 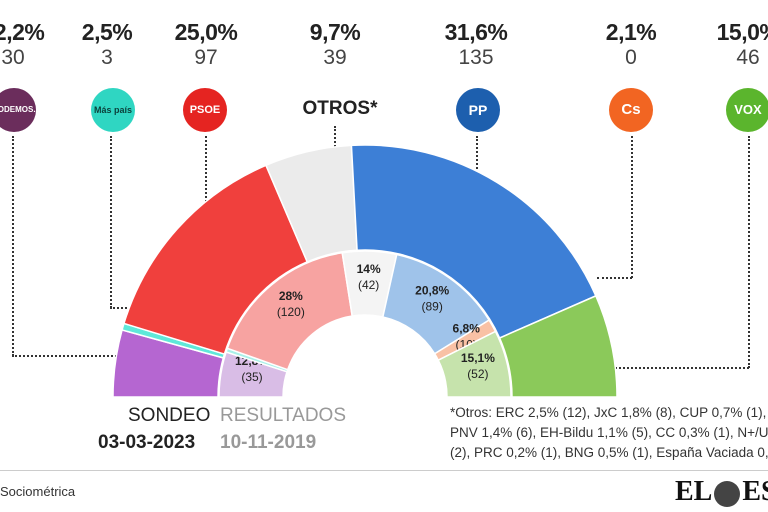 I want to click on party-seats: 97, so click(x=206, y=57).